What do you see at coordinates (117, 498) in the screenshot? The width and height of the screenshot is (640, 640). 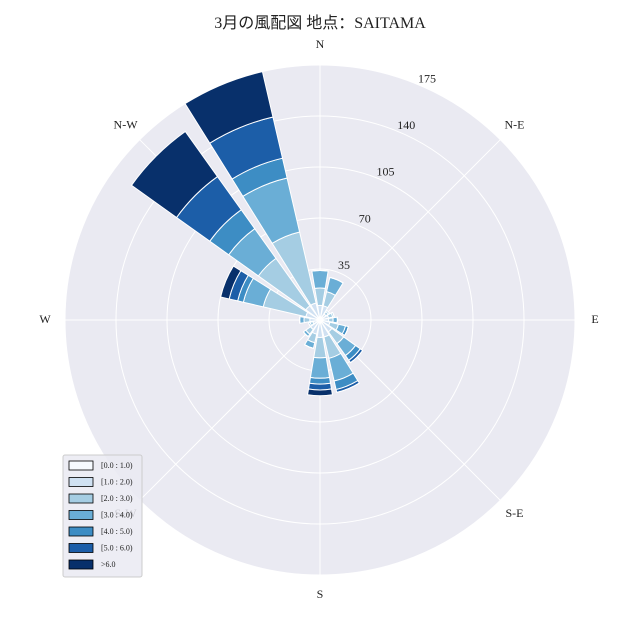 I see `legend-label: [2.0 : 3.0)` at bounding box center [117, 498].